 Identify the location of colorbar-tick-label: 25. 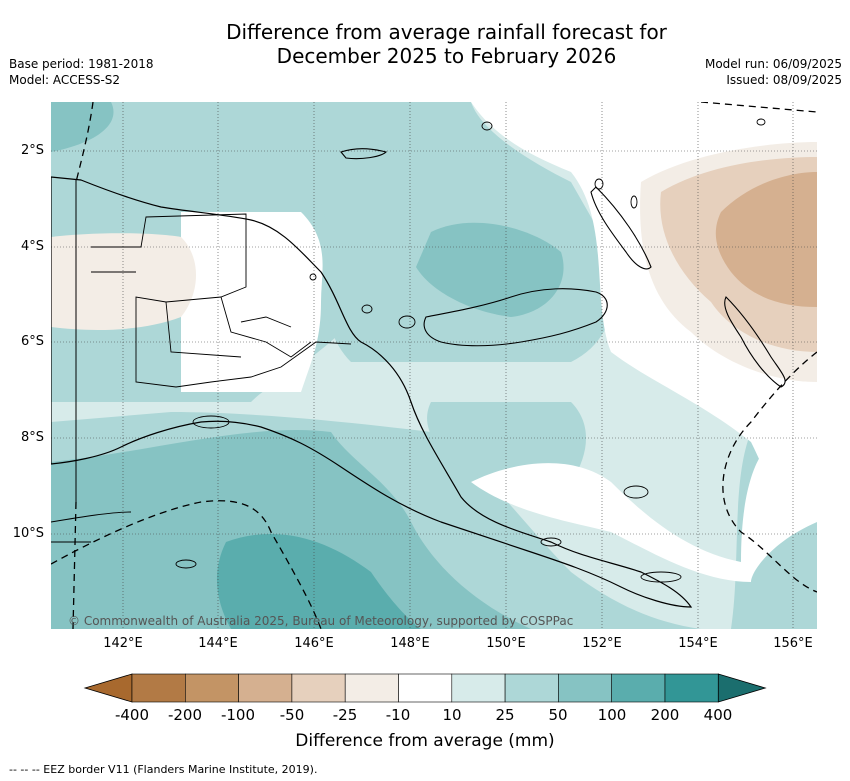
(505, 715).